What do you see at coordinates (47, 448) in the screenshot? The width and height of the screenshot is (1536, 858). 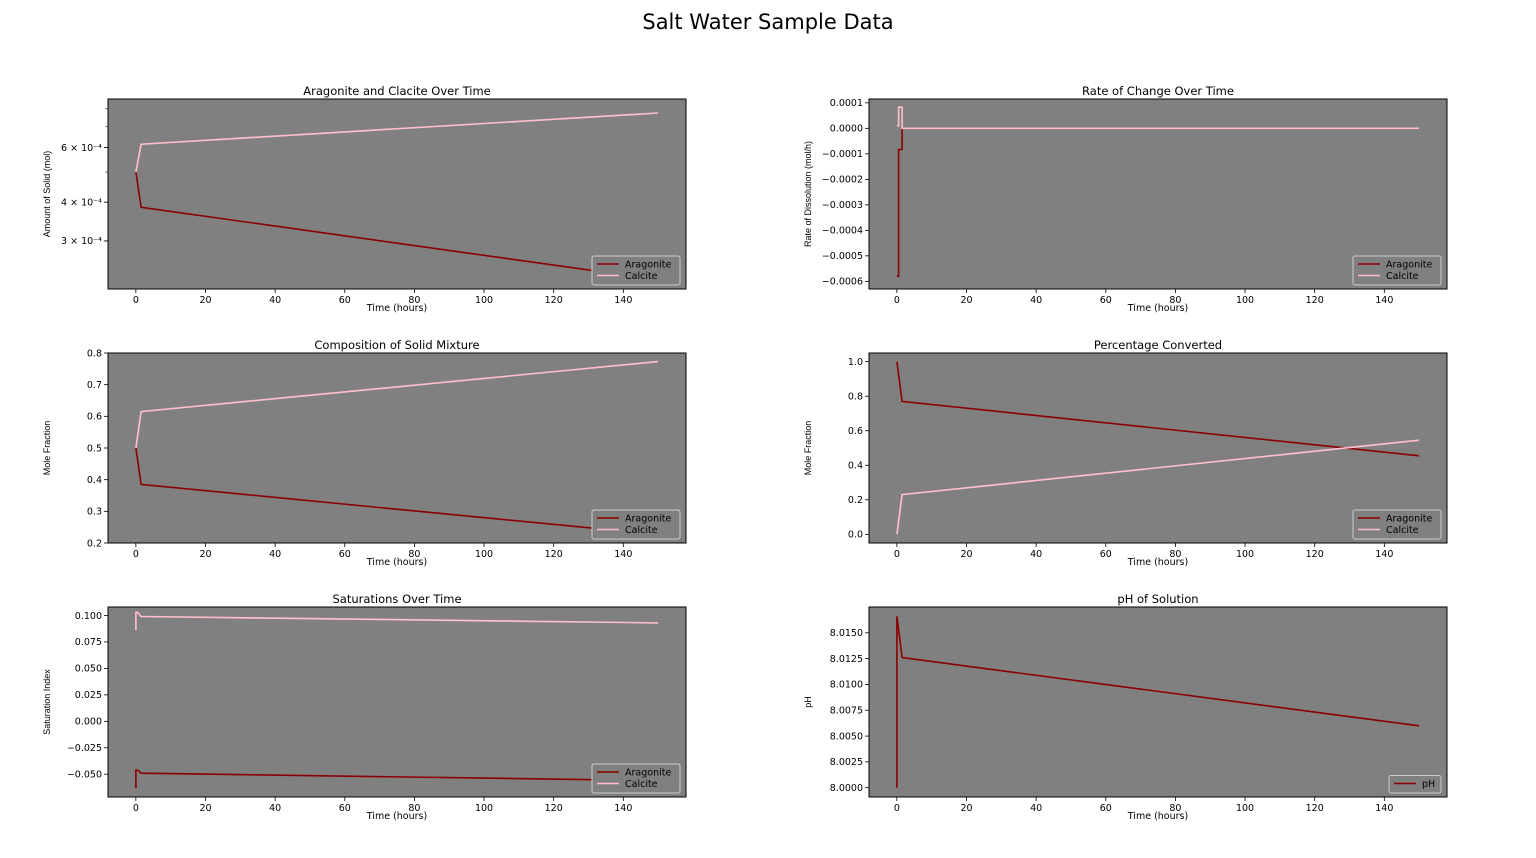 I see `y-axis-label: Mole Fraction` at bounding box center [47, 448].